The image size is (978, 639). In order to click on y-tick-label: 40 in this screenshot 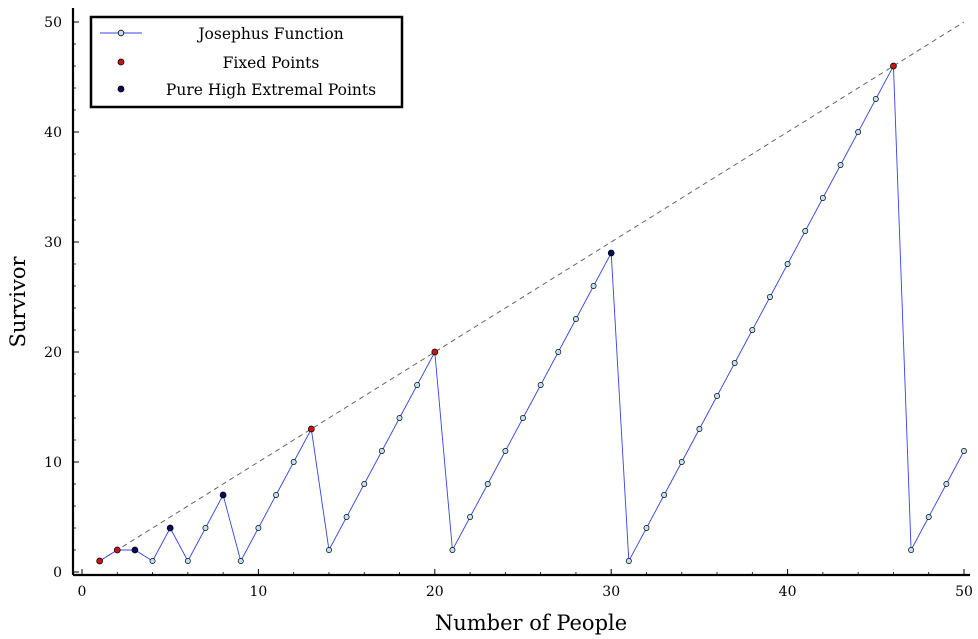, I will do `click(53, 133)`.